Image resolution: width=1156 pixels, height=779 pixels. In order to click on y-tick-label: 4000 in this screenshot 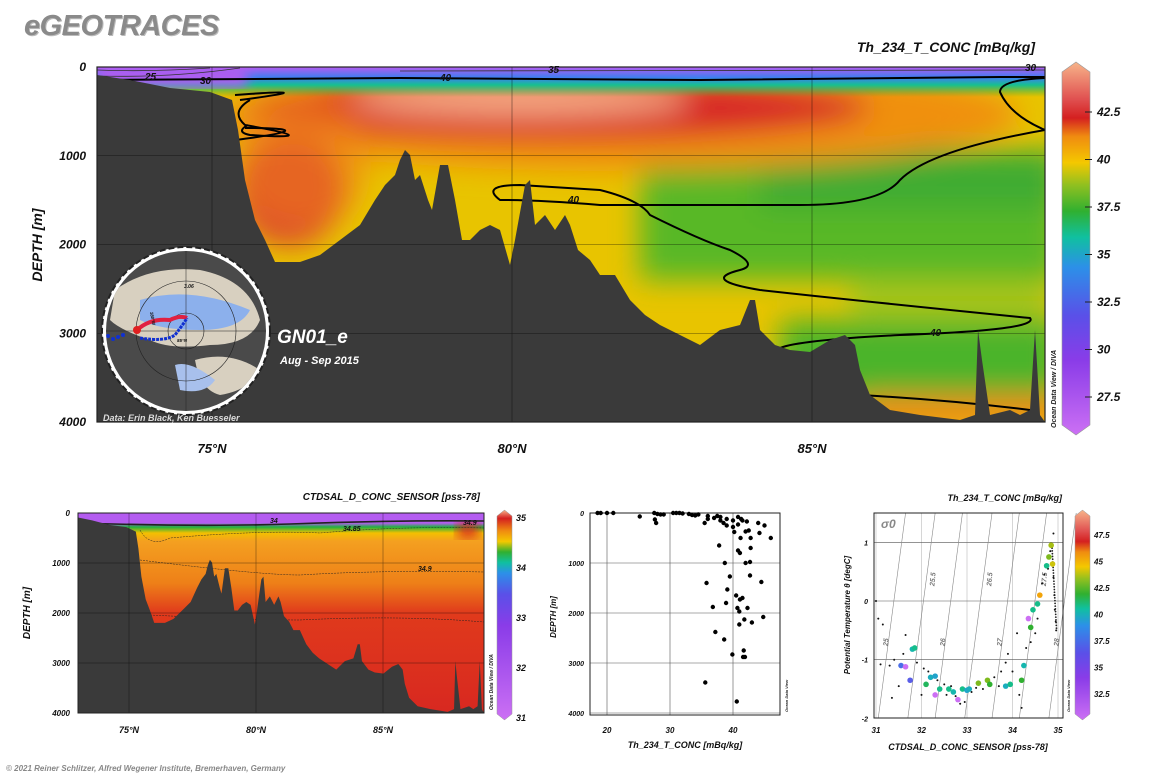, I will do `click(60, 713)`.